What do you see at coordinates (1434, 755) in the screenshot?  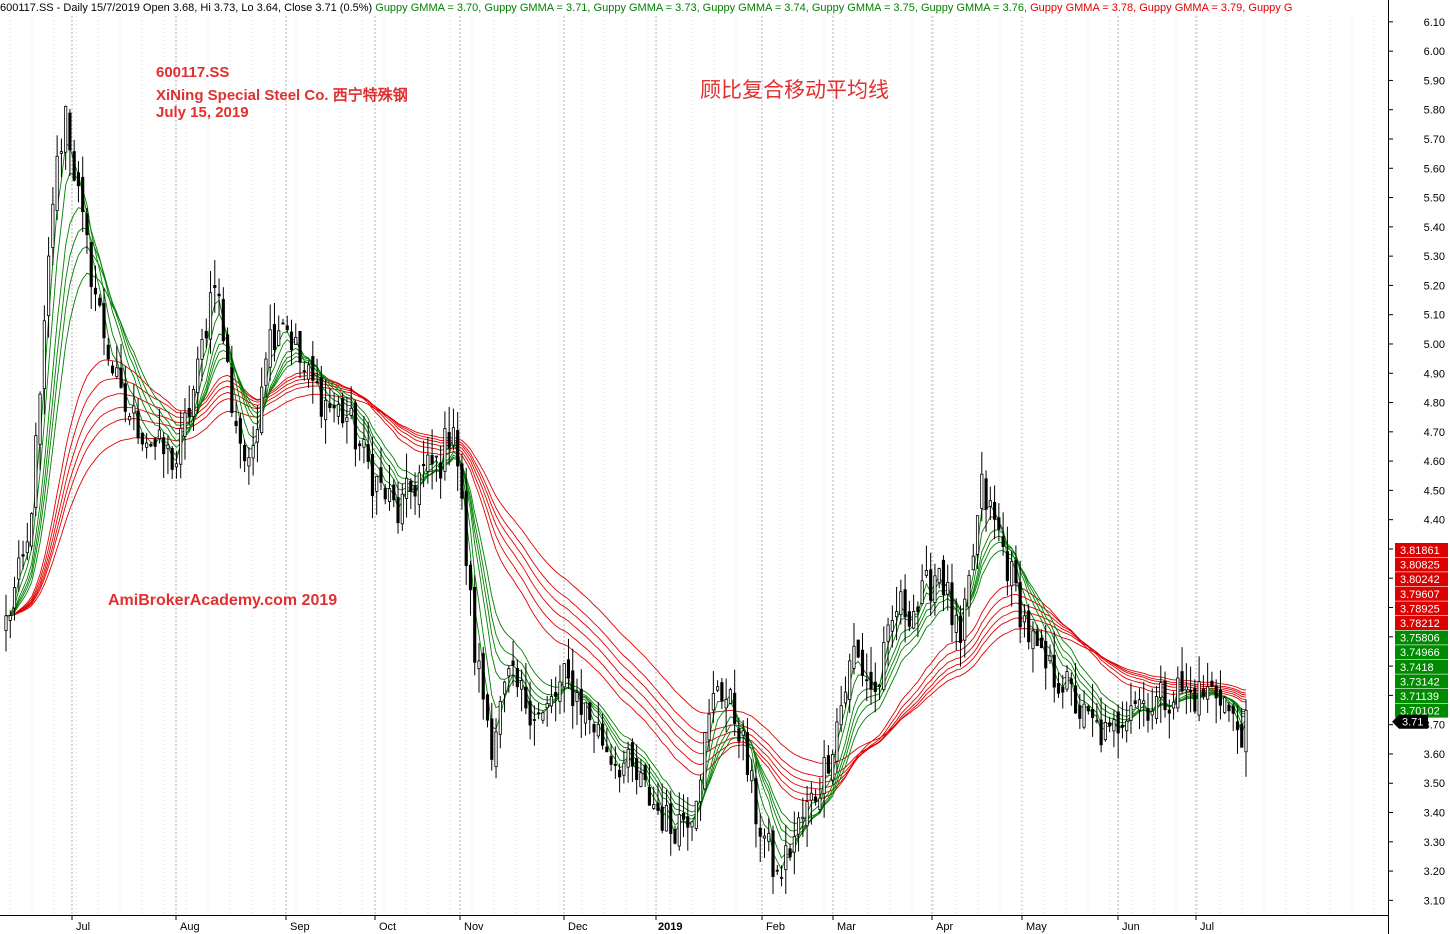 I see `price-tick-label: 3.60` at bounding box center [1434, 755].